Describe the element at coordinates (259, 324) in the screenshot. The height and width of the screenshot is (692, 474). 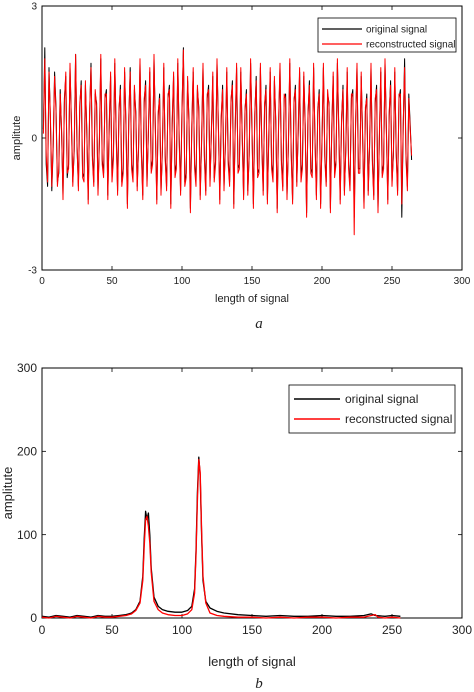
I see `panel-label-a: a` at that location.